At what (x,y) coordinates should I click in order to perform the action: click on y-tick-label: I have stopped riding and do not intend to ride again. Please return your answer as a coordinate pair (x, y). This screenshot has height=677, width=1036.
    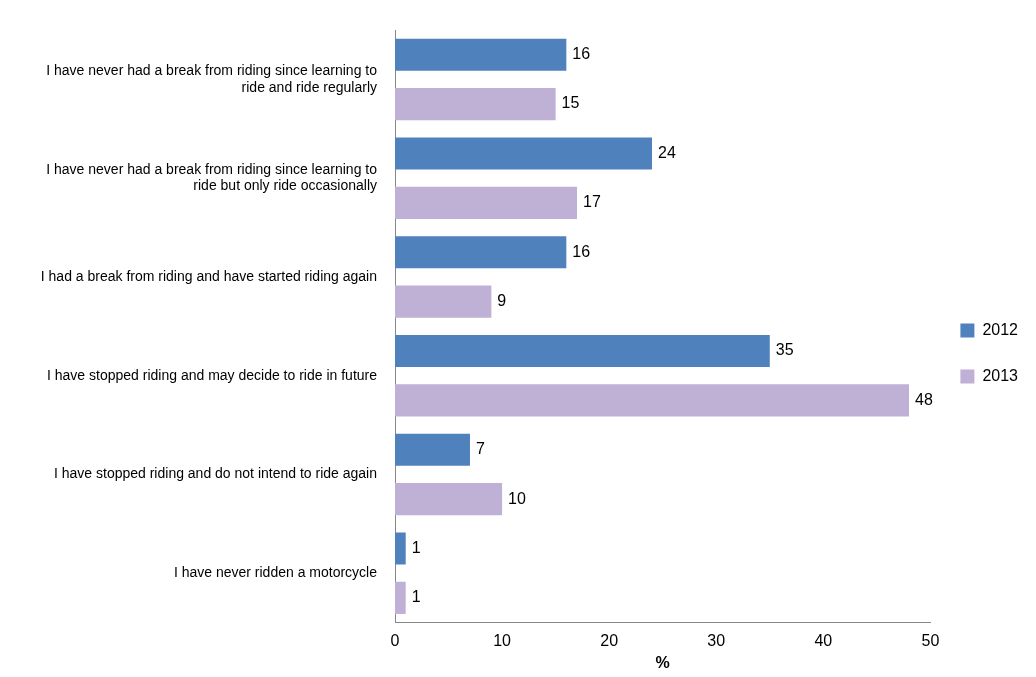
    Looking at the image, I should click on (215, 473).